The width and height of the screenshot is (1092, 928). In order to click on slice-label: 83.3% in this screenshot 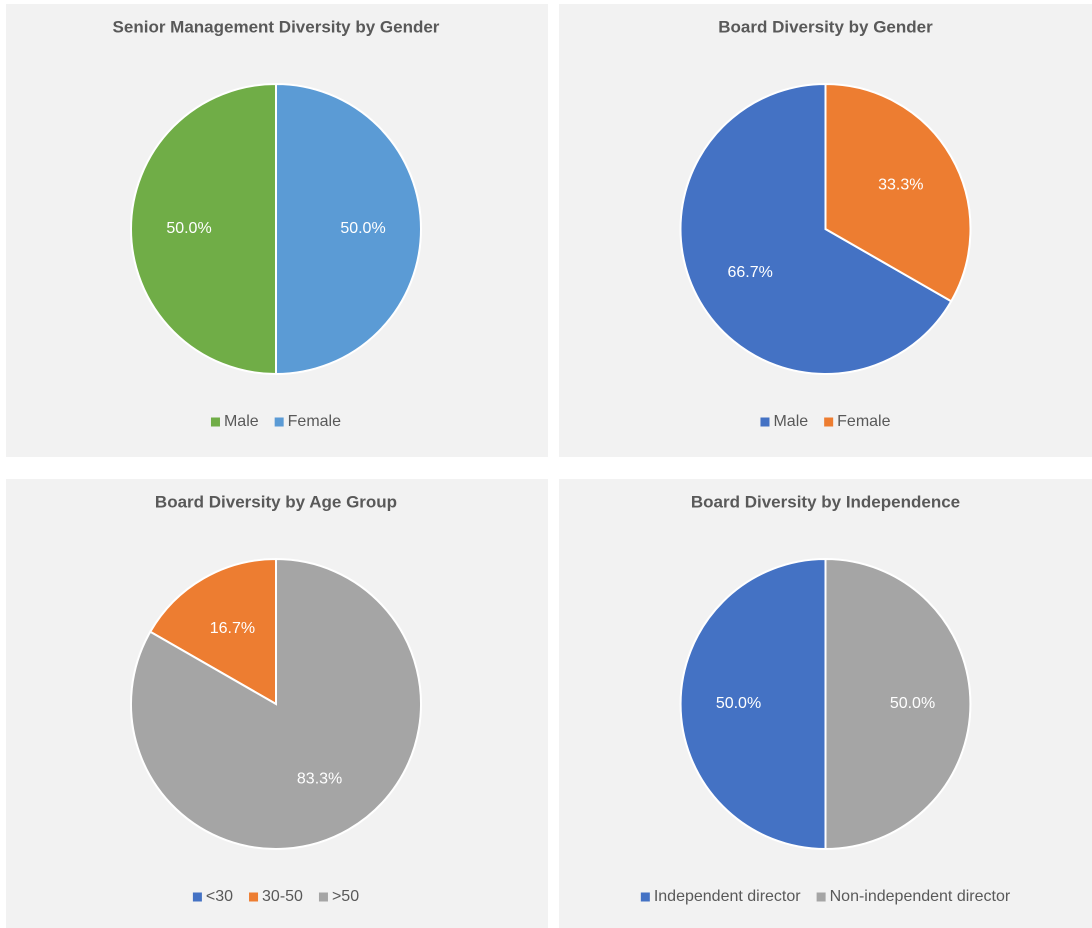, I will do `click(319, 779)`.